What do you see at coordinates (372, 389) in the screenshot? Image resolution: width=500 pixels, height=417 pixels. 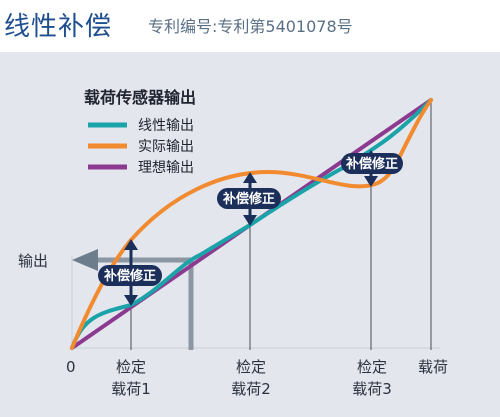 I see `x-label-3-line2: 载荷3` at bounding box center [372, 389].